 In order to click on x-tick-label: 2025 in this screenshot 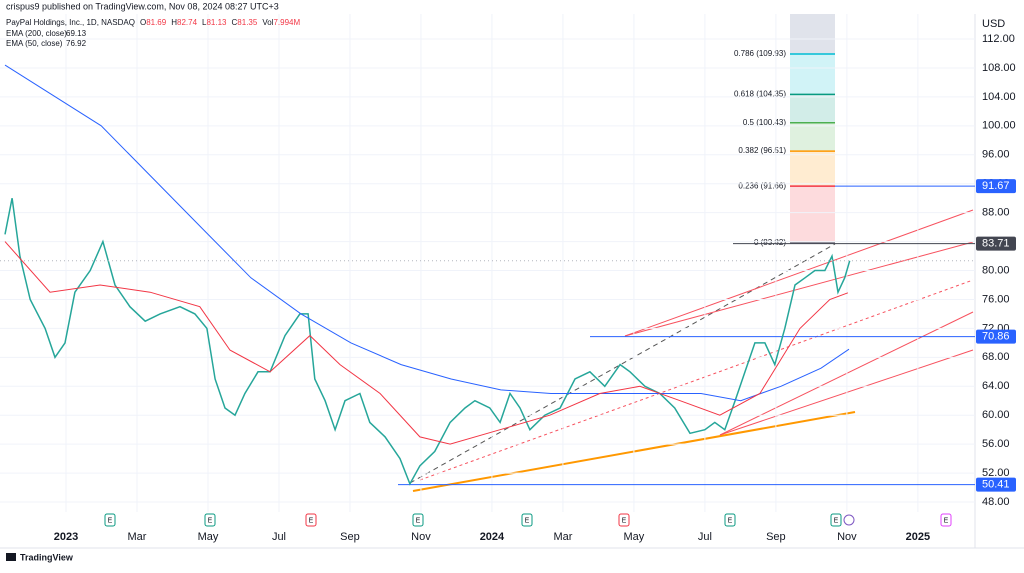, I will do `click(918, 537)`.